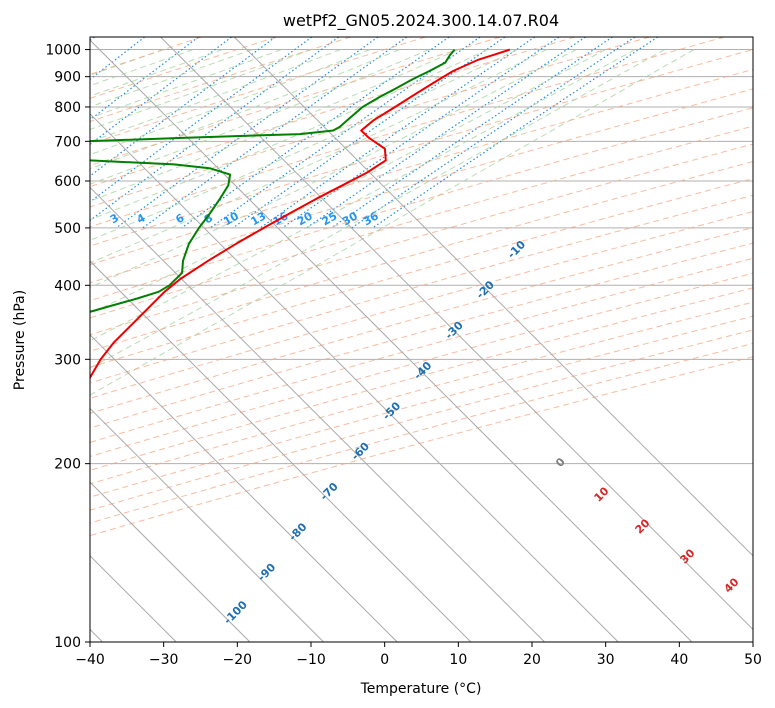 The image size is (775, 708). What do you see at coordinates (532, 660) in the screenshot?
I see `x-tick-label: 20` at bounding box center [532, 660].